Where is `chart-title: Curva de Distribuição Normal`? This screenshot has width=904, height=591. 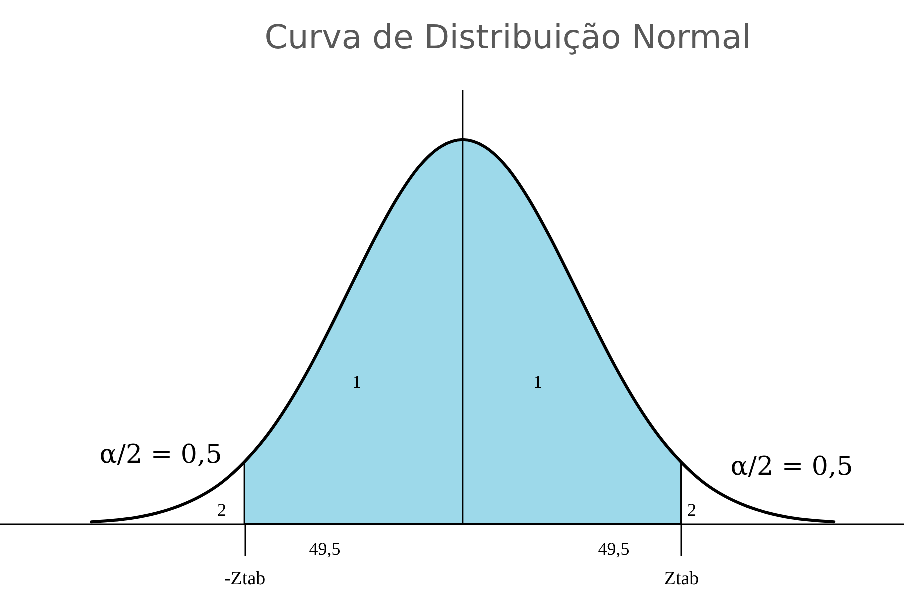
chart-title: Curva de Distribuição Normal is located at coordinates (508, 36).